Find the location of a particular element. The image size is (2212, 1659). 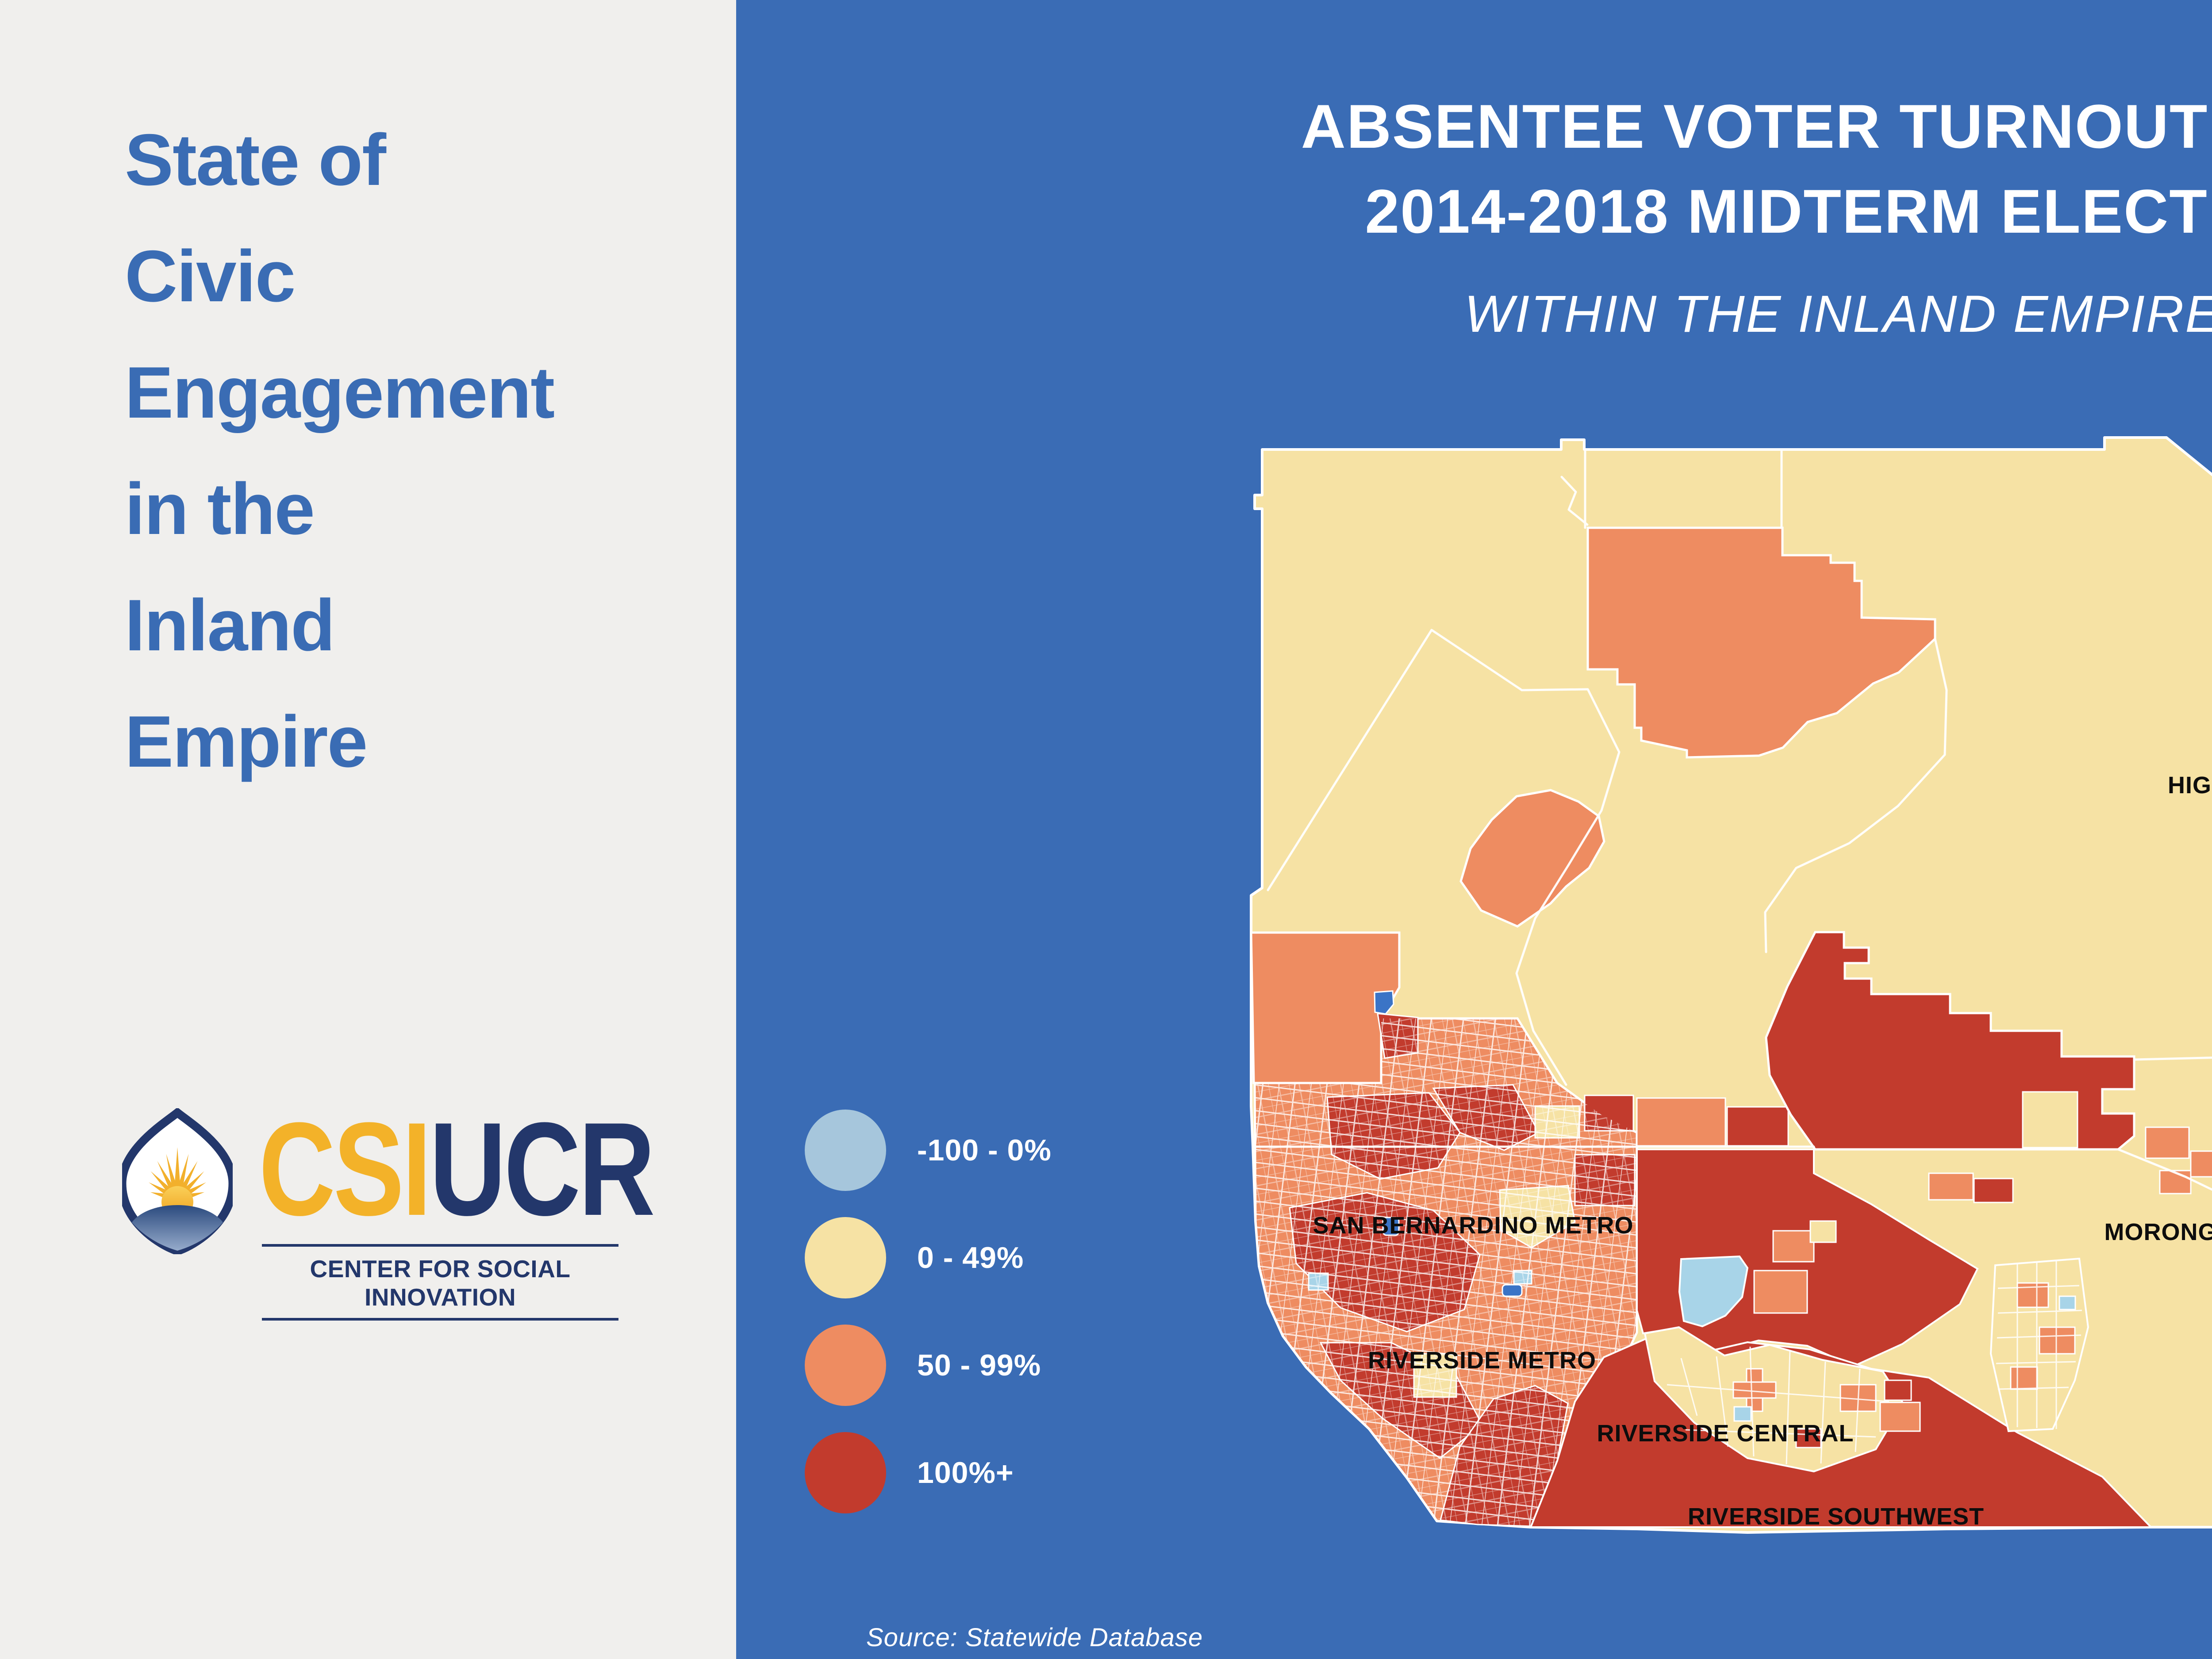

legend-swatch-low is located at coordinates (846, 1257).